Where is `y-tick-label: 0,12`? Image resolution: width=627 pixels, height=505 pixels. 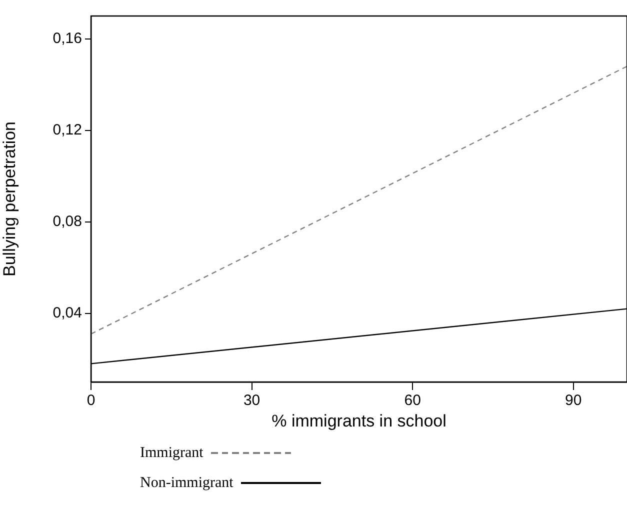
y-tick-label: 0,12 is located at coordinates (67, 130).